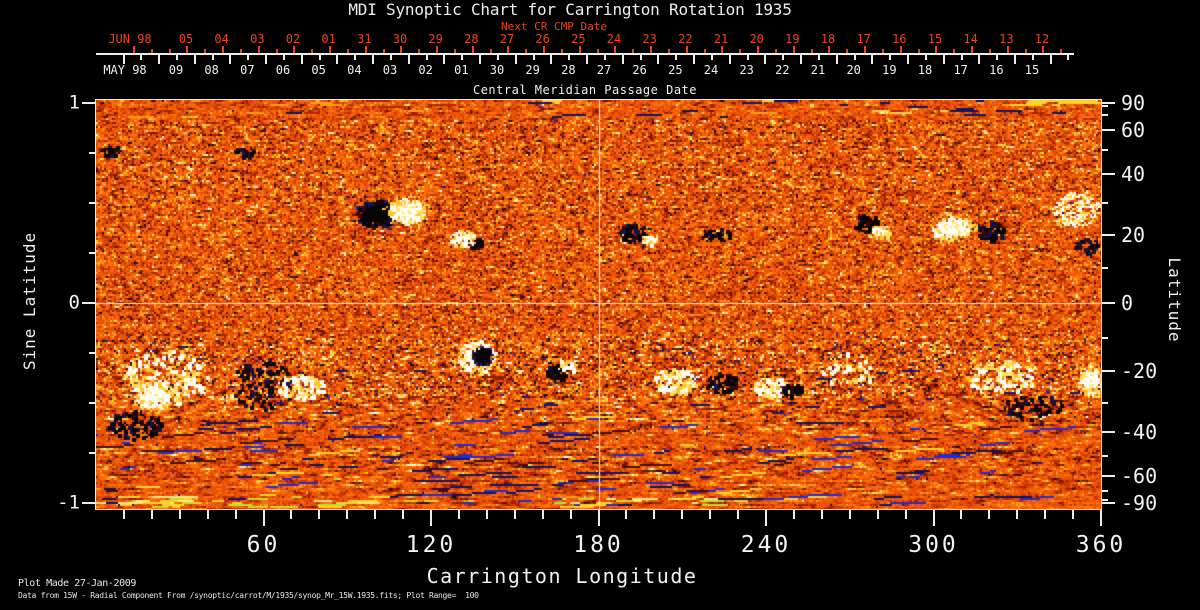  What do you see at coordinates (318, 70) in the screenshot?
I see `cmp-date-label: 05` at bounding box center [318, 70].